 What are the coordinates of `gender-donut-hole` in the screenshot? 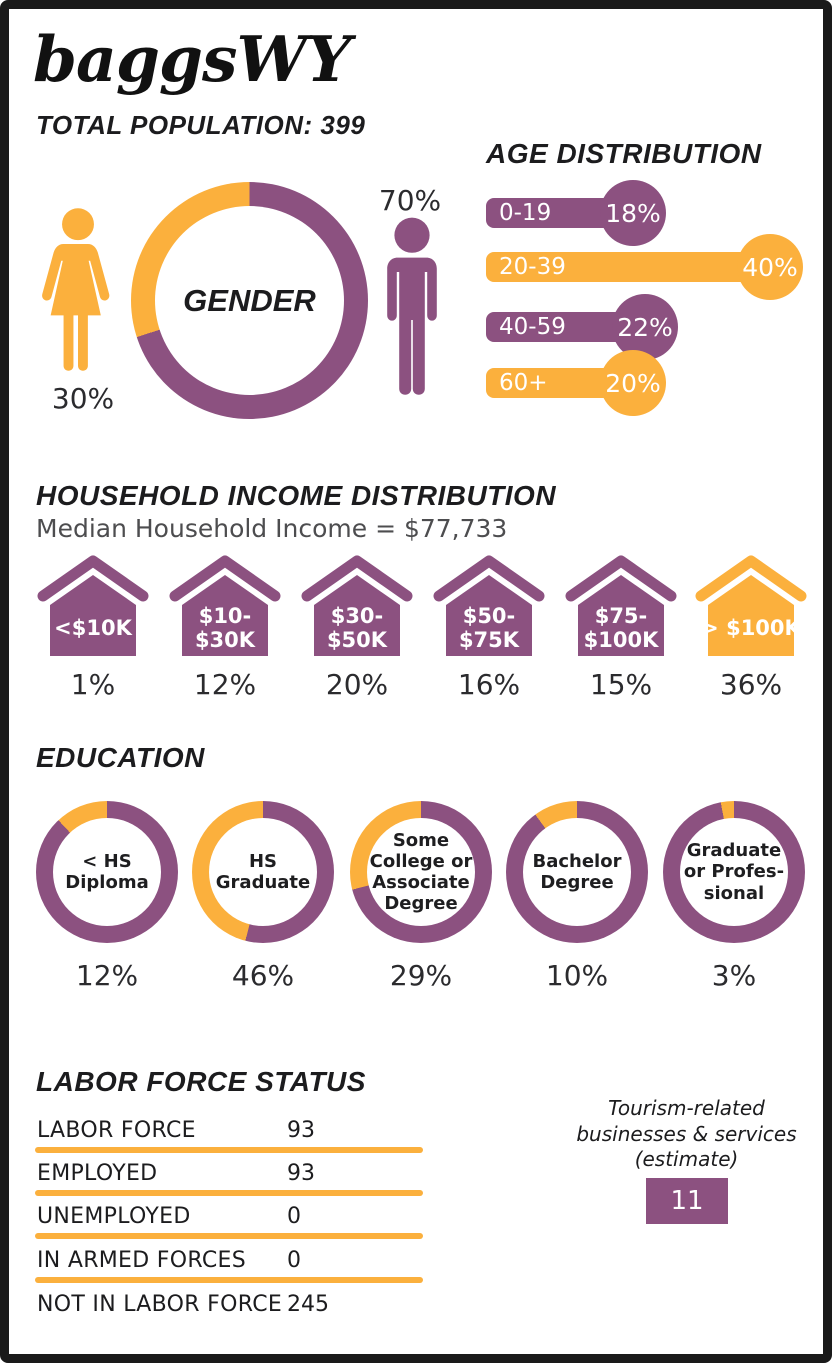 It's located at (249, 300).